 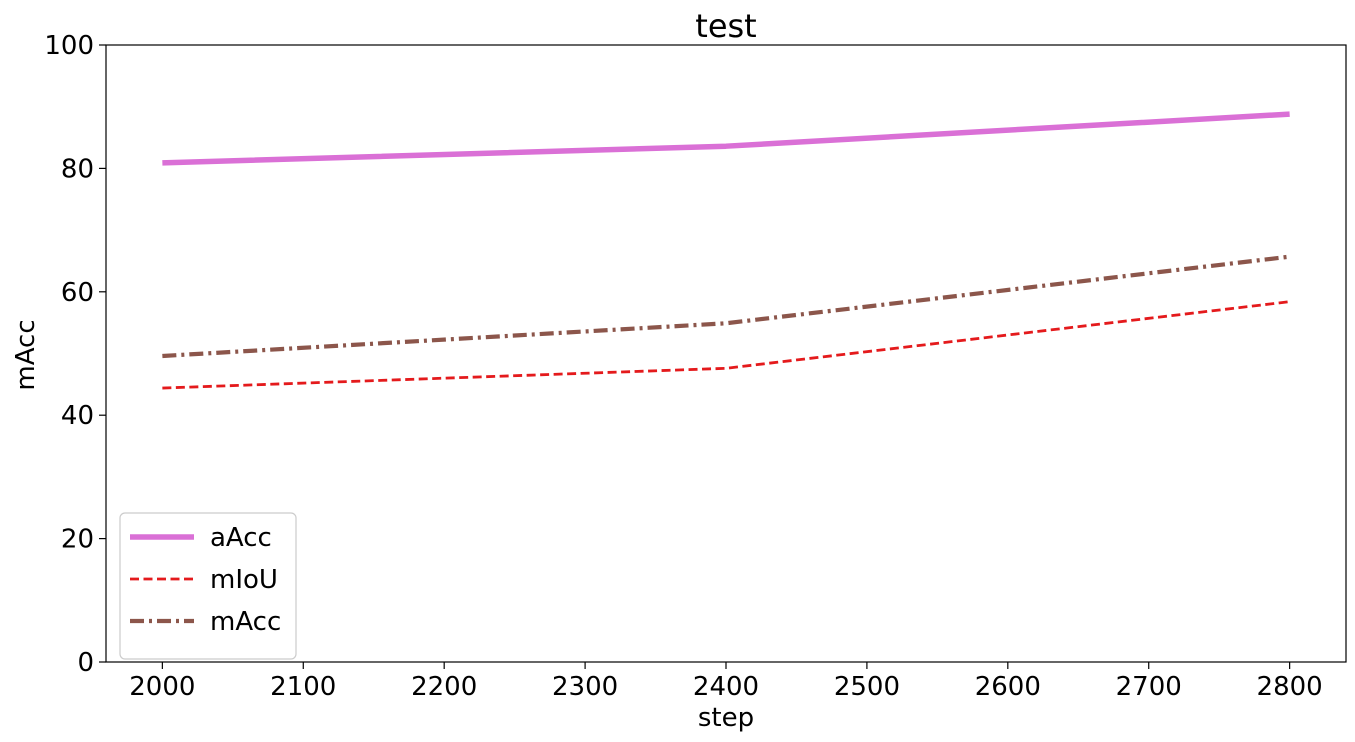 I want to click on x-tick-label: 2600, so click(x=1008, y=687).